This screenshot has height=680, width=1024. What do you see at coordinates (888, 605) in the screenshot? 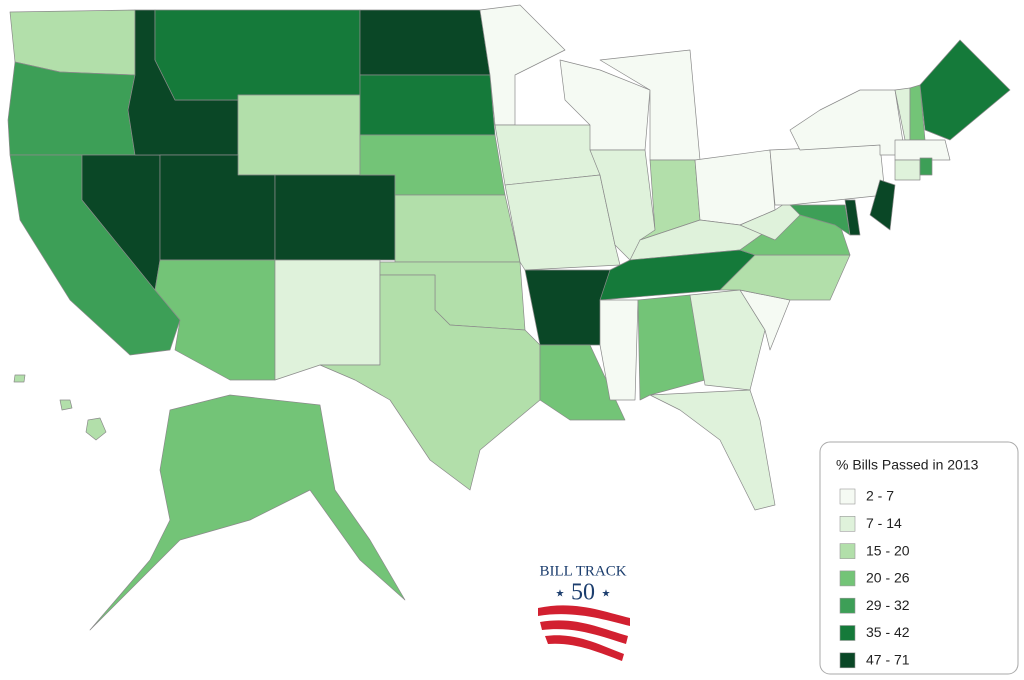
I see `legend-label: 29 - 32` at bounding box center [888, 605].